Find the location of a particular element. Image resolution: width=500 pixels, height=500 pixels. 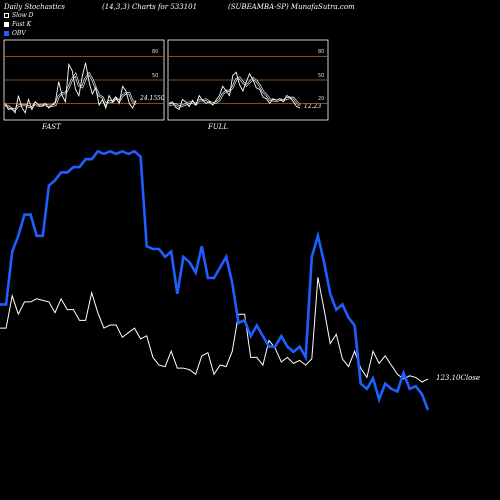

legend-item-obv: OBV is located at coordinates (15, 33).